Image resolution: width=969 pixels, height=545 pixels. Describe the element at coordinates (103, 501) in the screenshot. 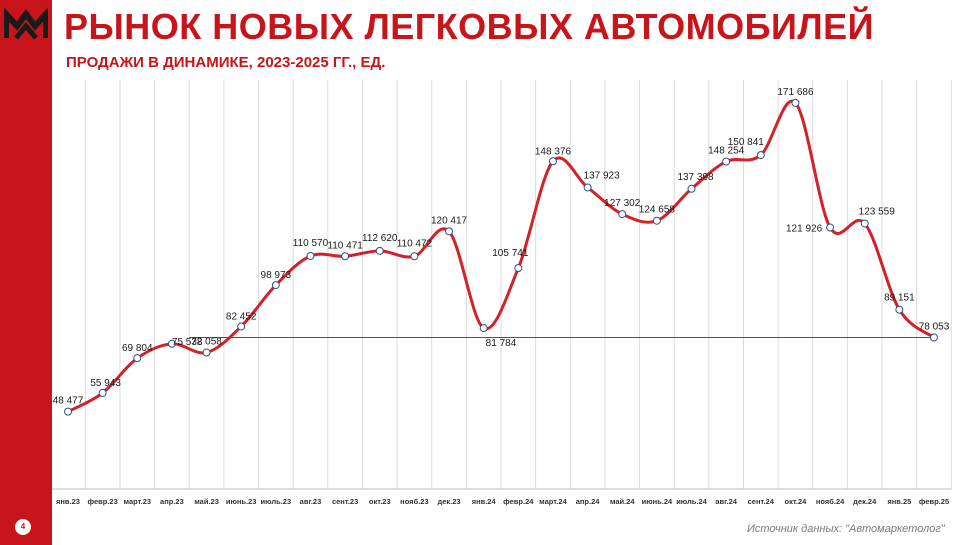

I see `x-tick-label: февр.23` at that location.